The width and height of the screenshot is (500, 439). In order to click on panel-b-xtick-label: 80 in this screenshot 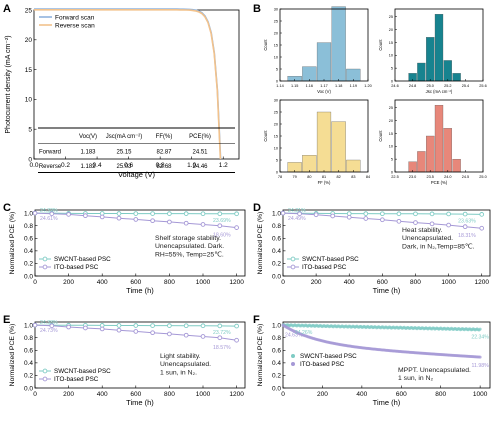, I will do `click(309, 177)`.